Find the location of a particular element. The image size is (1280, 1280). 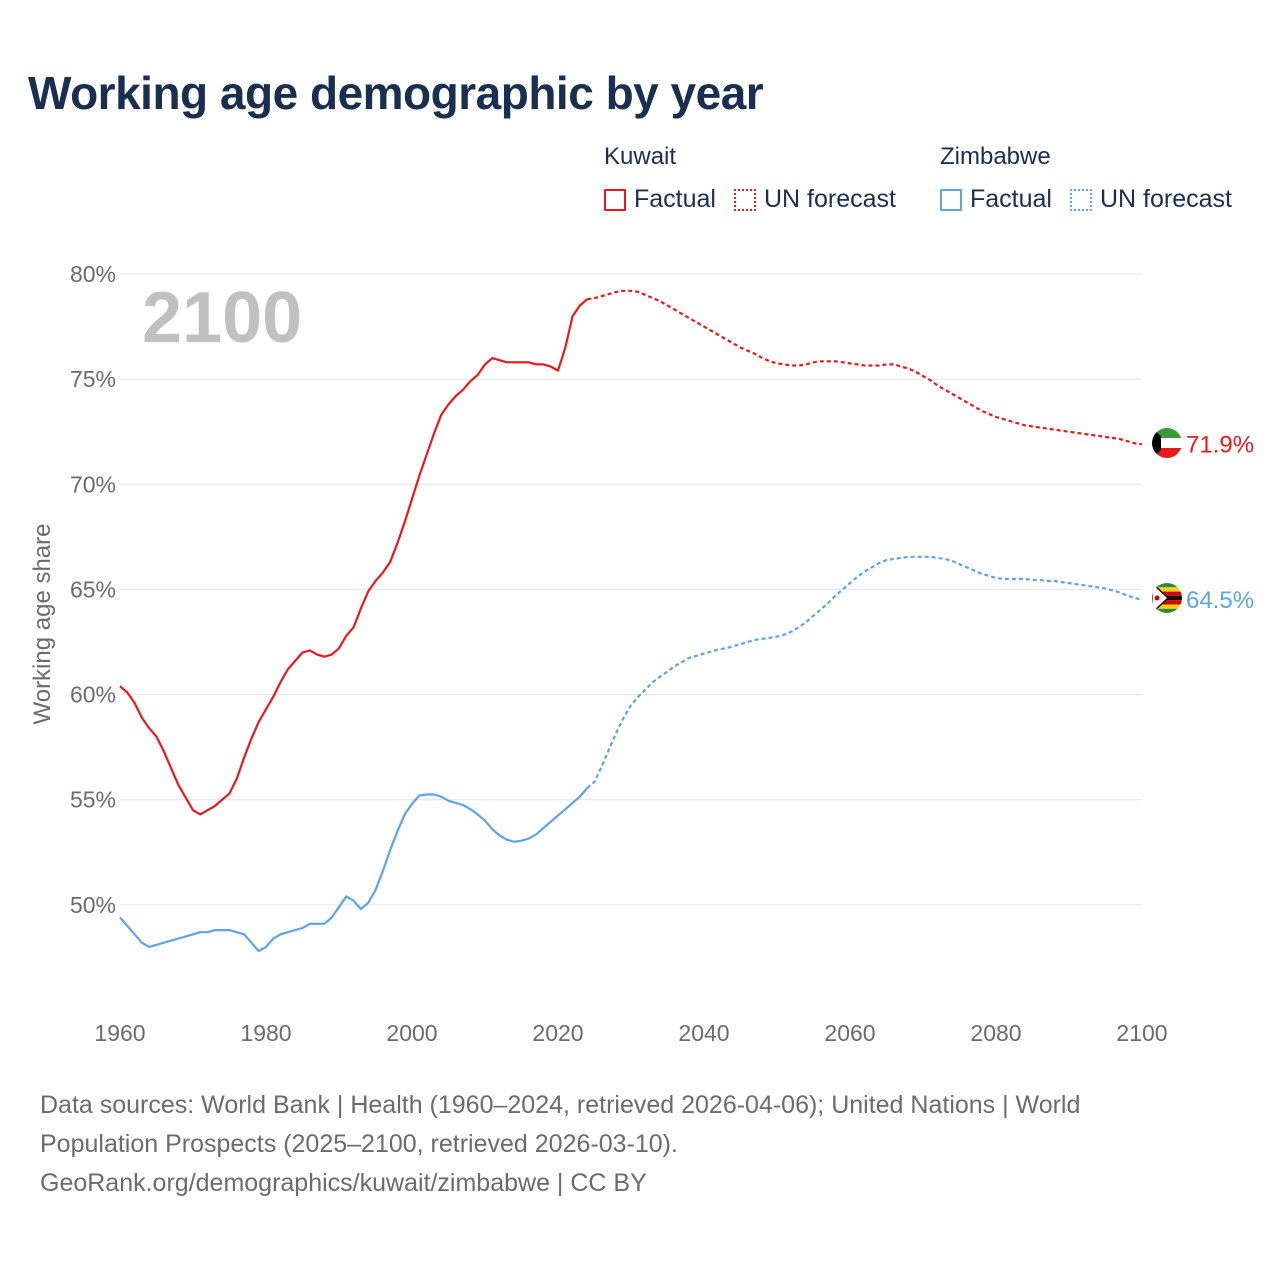

x-tick-label: 2080 is located at coordinates (995, 1033).